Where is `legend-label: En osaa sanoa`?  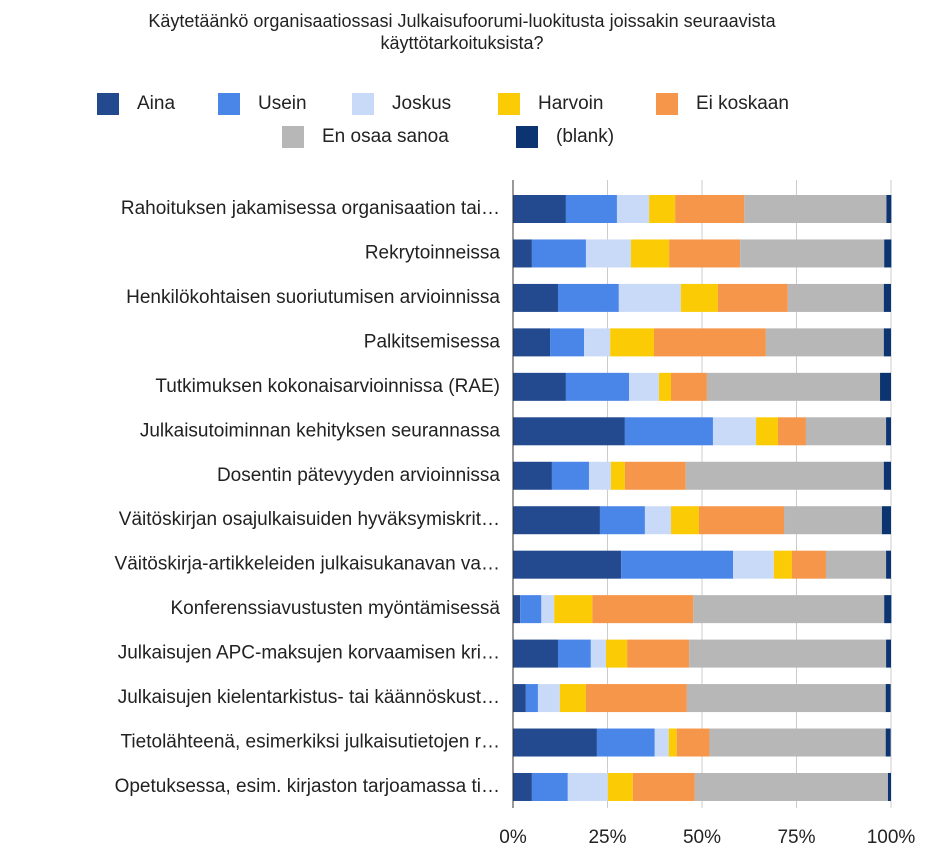
legend-label: En osaa sanoa is located at coordinates (385, 136).